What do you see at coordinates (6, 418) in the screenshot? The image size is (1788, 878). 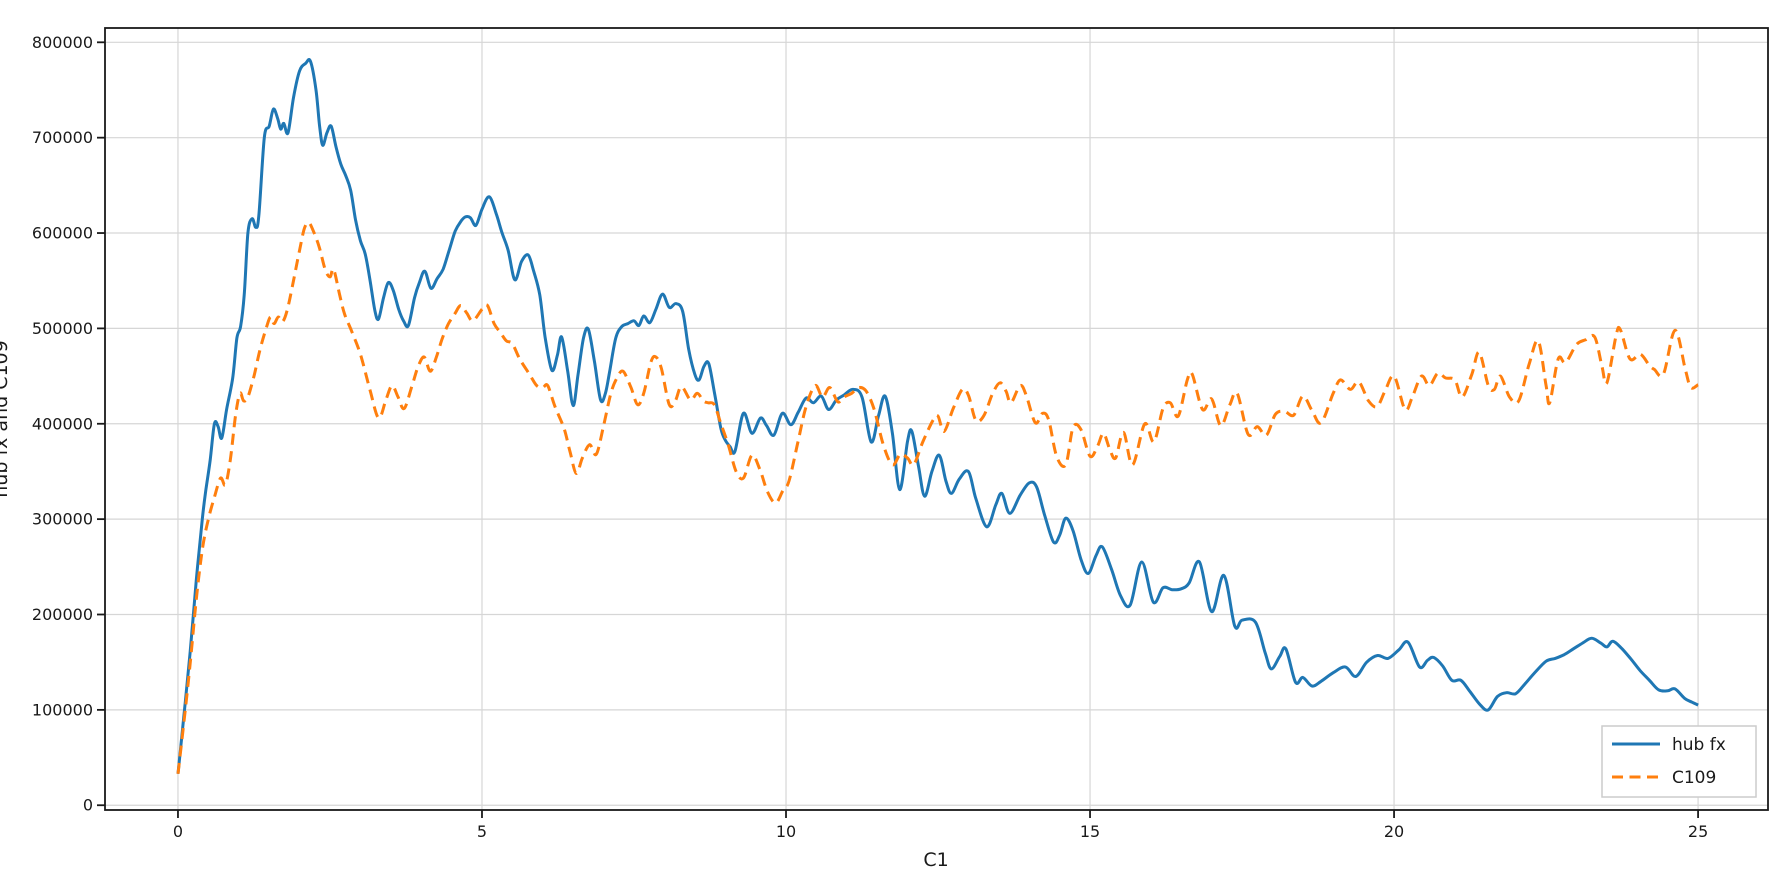 I see `y-axis-label: hub fx and C109` at bounding box center [6, 418].